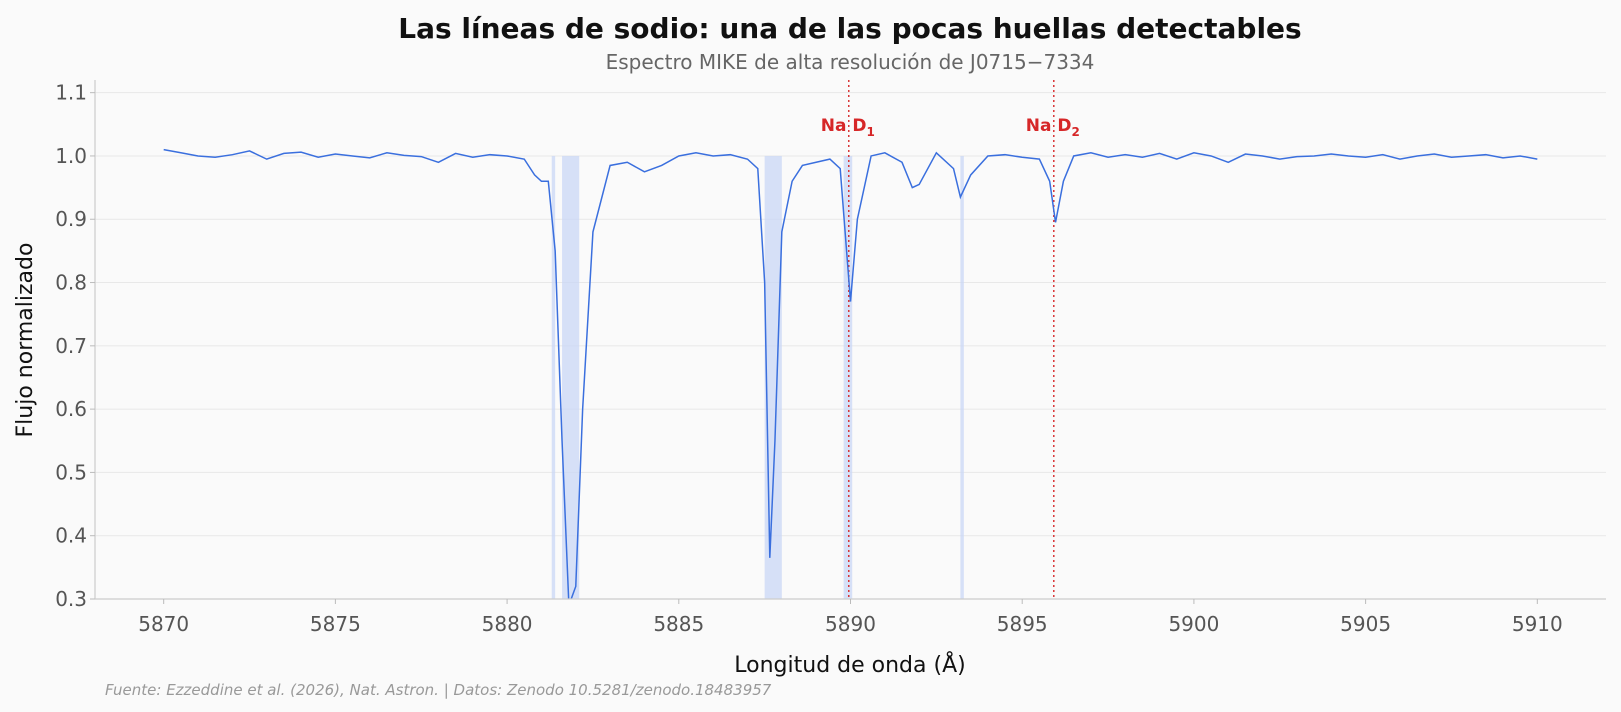 The width and height of the screenshot is (1621, 712). I want to click on x-tick-label: 5885, so click(678, 624).